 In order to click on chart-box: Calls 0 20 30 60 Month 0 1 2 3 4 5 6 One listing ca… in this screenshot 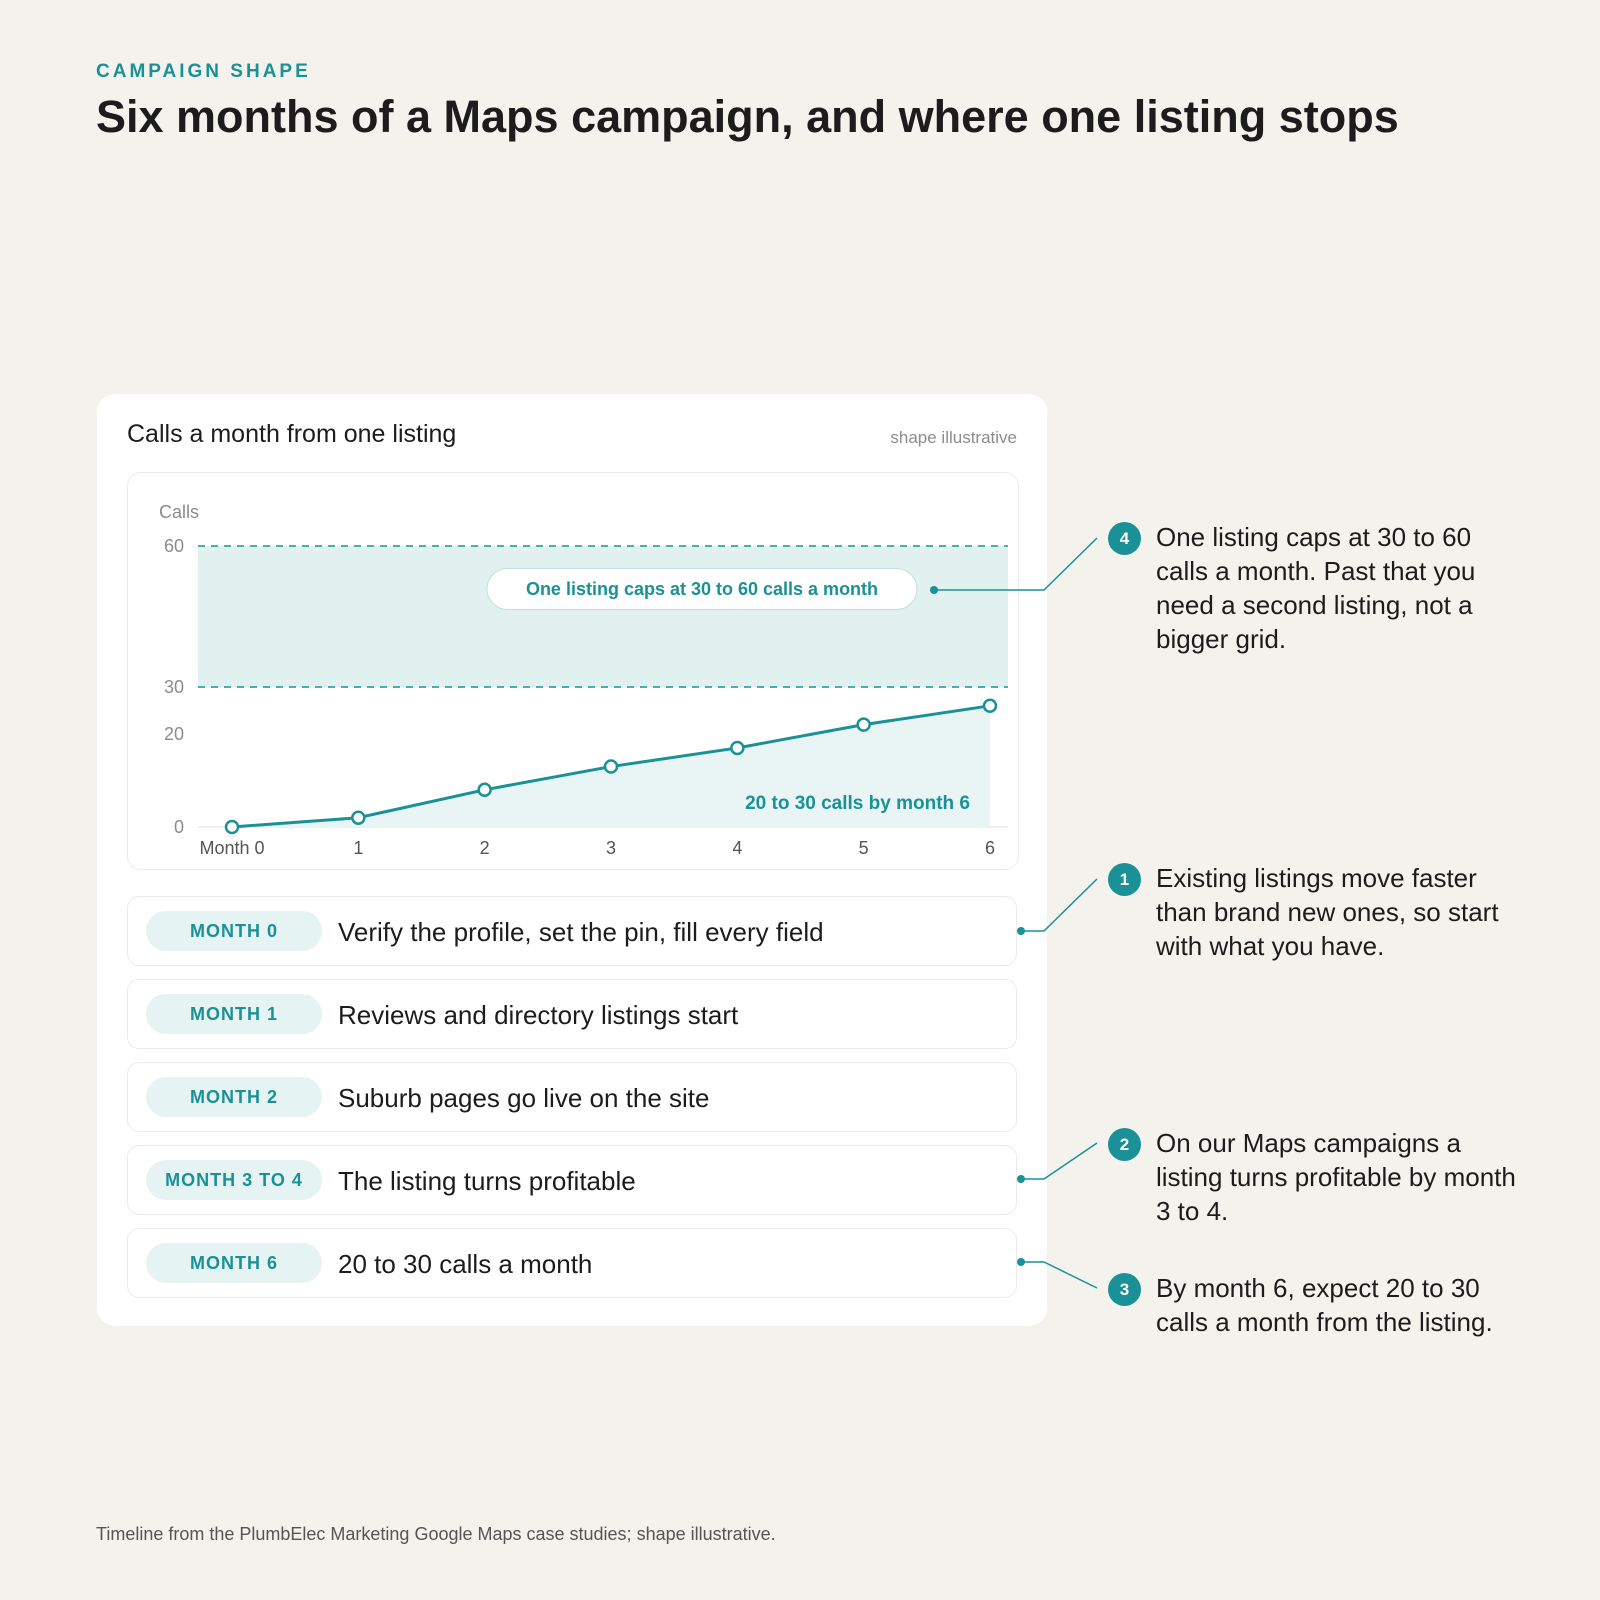, I will do `click(573, 671)`.